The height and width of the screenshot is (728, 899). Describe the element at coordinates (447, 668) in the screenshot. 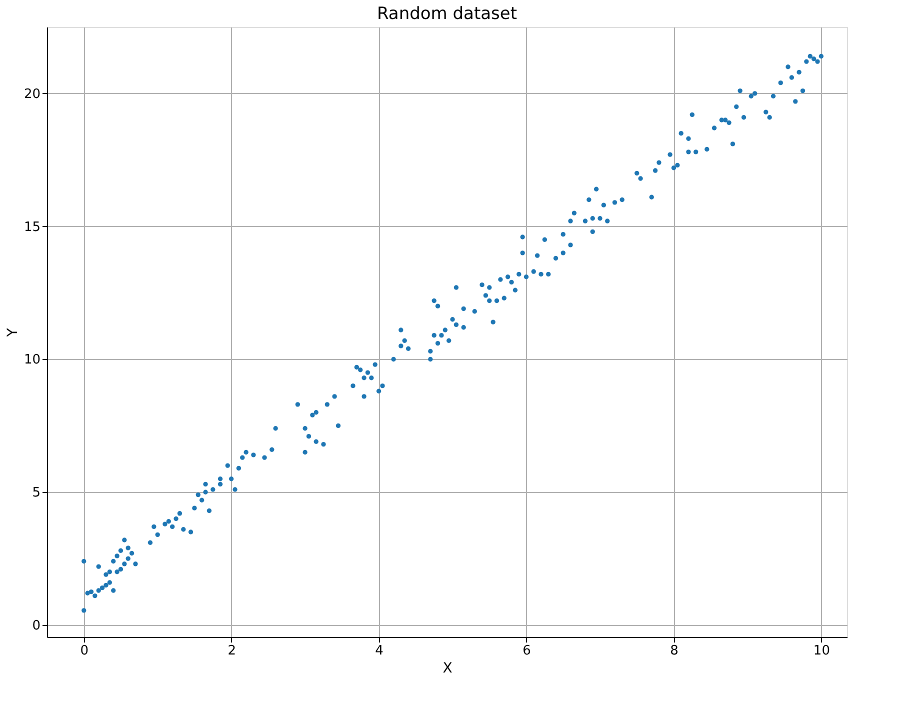

I see `x-axis-title: X` at that location.